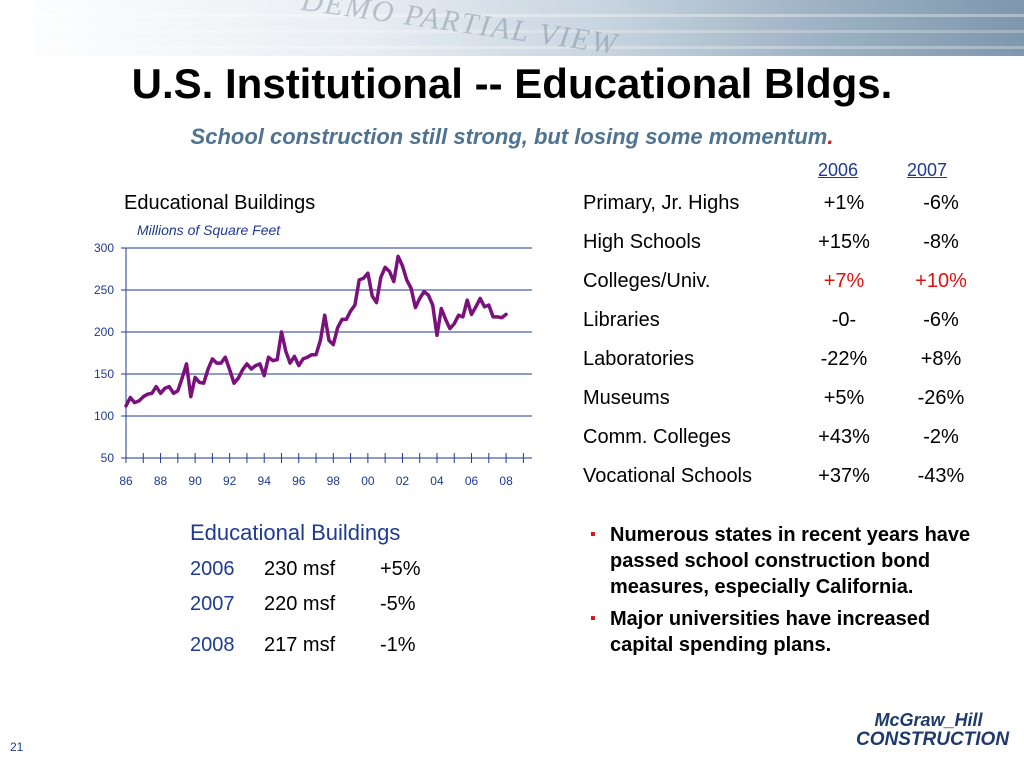  Describe the element at coordinates (844, 242) in the screenshot. I see `segment-2006-change: +15%` at that location.